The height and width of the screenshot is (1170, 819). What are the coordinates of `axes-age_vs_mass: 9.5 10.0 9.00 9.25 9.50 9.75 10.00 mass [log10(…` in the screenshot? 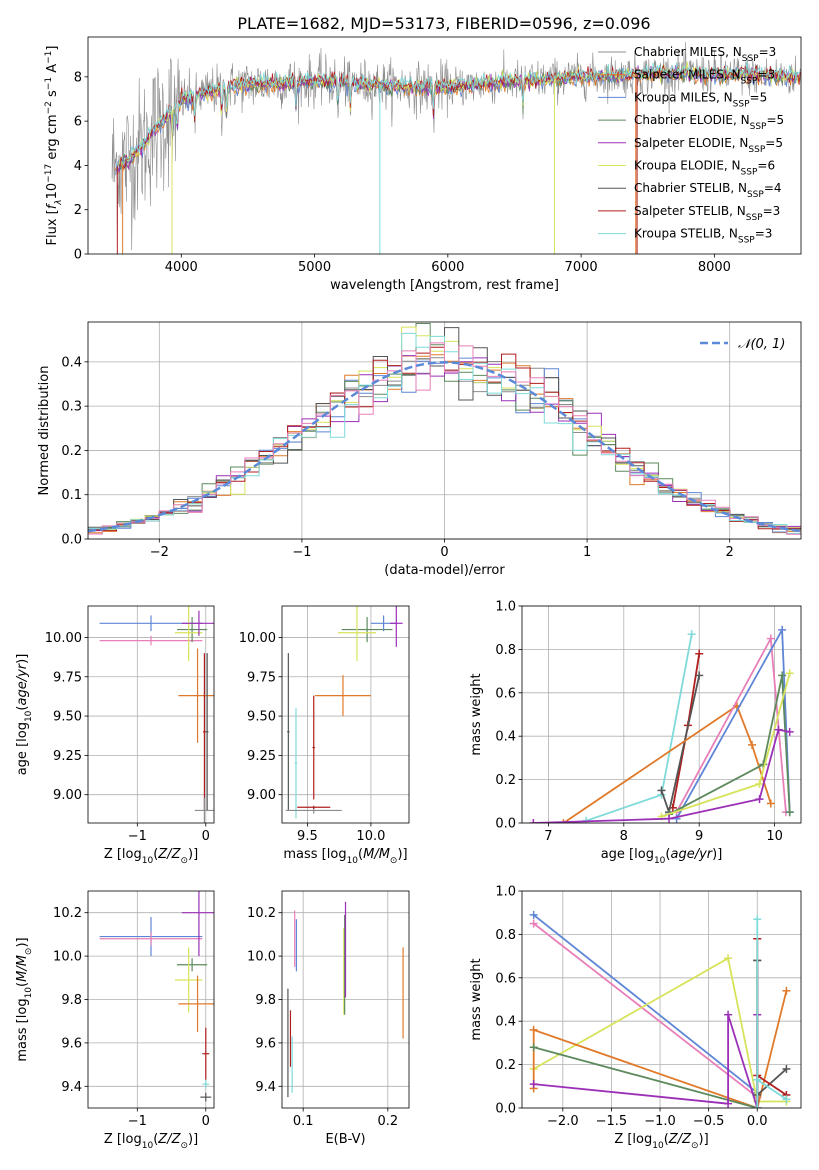 It's located at (324, 735).